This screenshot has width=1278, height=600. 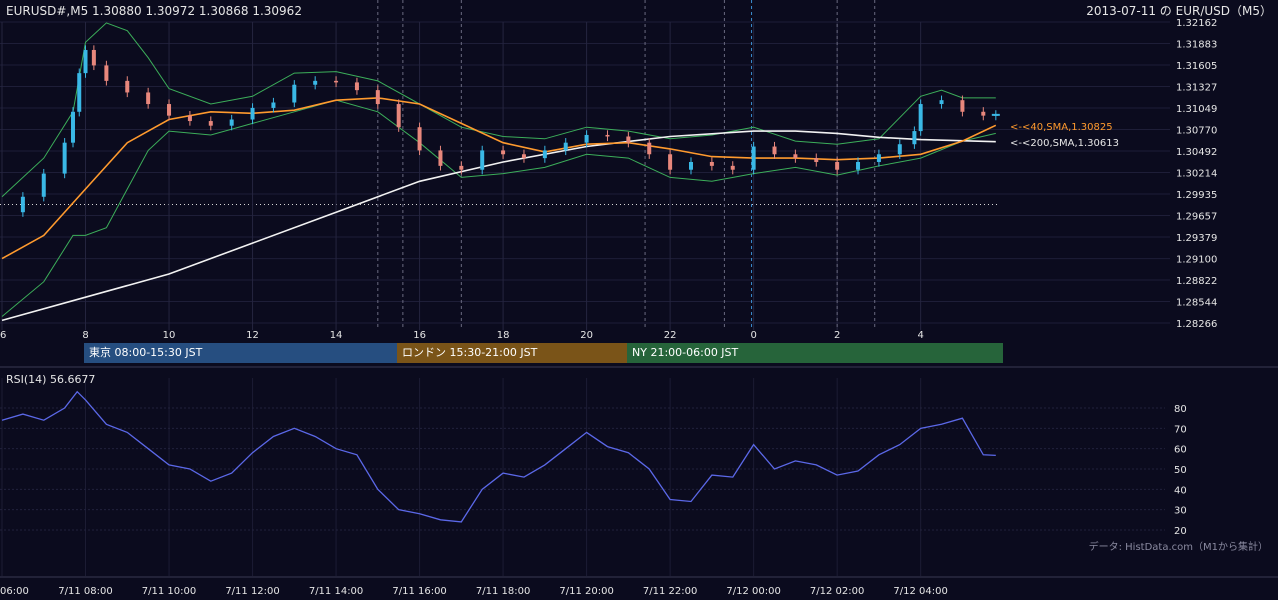 I want to click on rsi-axis: 80 70 60 50 40 30 20, so click(x=1180, y=470).